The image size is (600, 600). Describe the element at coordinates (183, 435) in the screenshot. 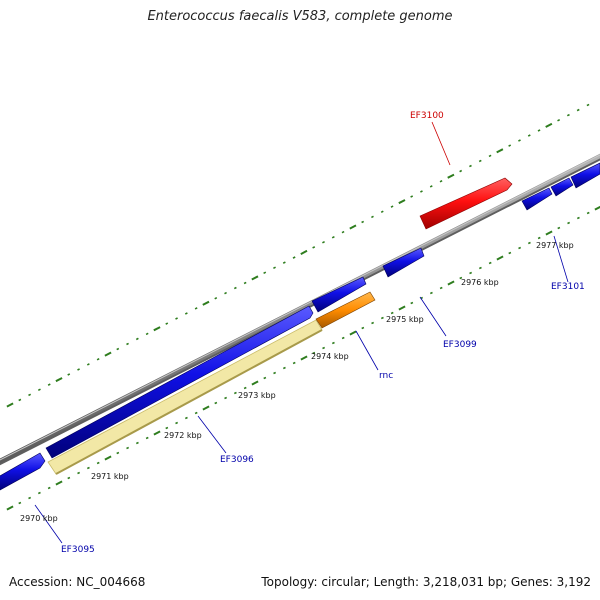

I see `scale-label-2972: 2972 kbp` at that location.